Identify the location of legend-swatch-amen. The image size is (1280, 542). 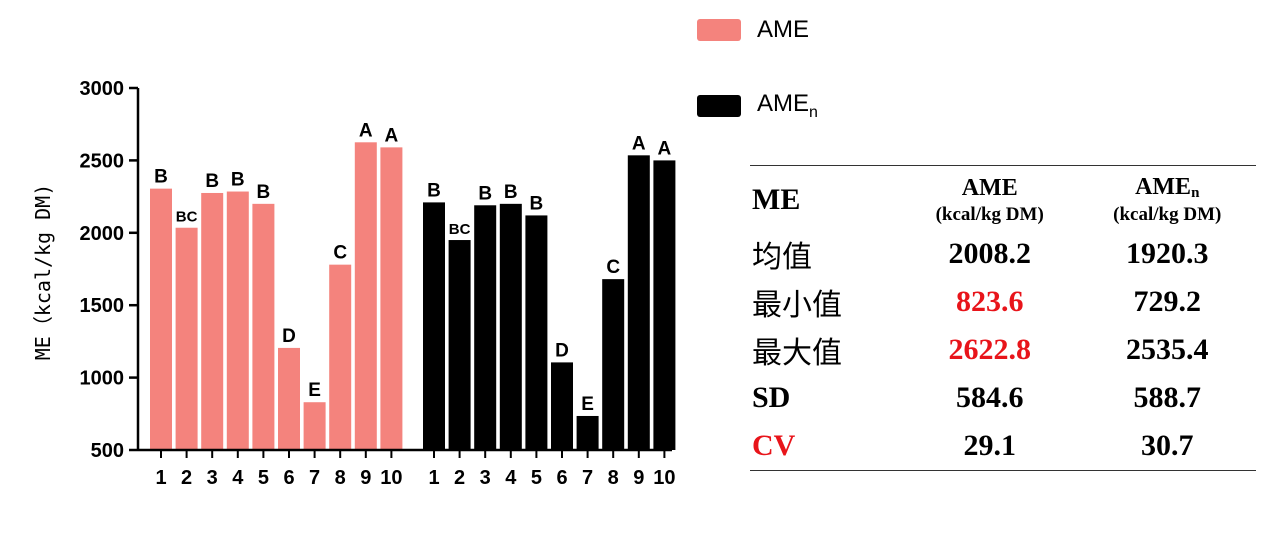
(719, 106).